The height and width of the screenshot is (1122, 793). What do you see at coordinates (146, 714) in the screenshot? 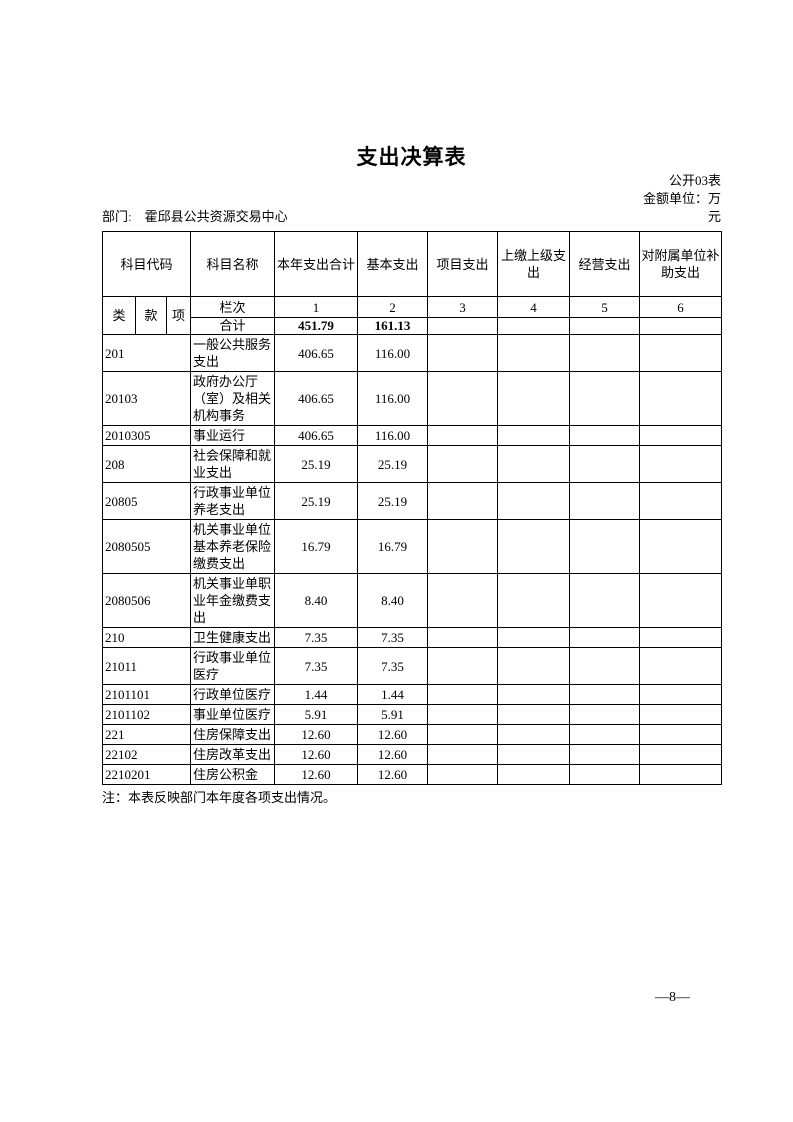
I see `subject-code-cell: 2101102` at bounding box center [146, 714].